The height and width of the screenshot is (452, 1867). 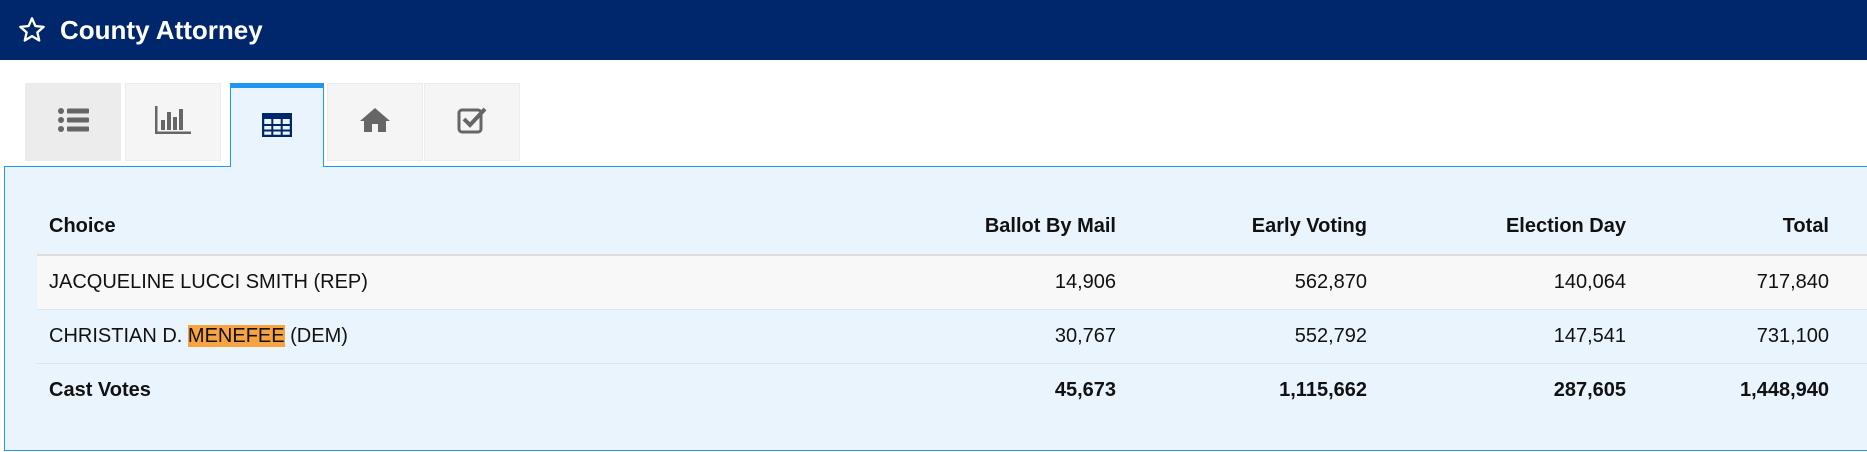 I want to click on search-highlight: MENEFEE, so click(x=236, y=335).